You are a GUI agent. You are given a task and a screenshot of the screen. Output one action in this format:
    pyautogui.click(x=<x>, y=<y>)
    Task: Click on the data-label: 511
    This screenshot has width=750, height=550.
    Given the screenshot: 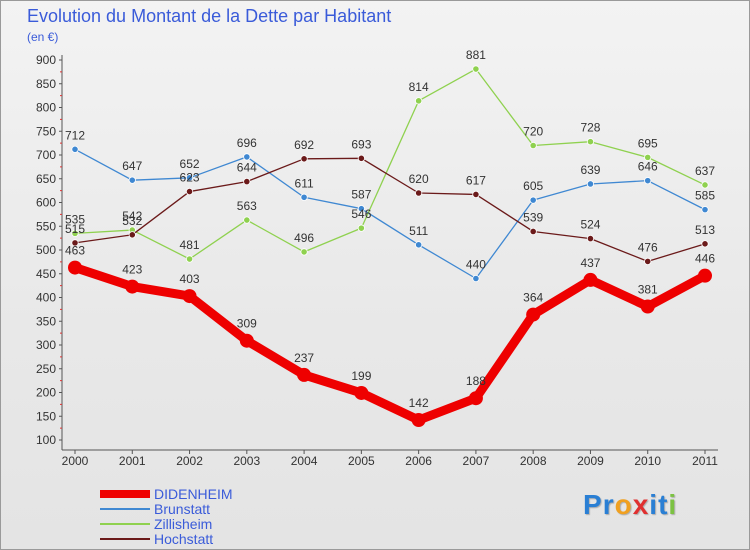 What is the action you would take?
    pyautogui.click(x=418, y=231)
    